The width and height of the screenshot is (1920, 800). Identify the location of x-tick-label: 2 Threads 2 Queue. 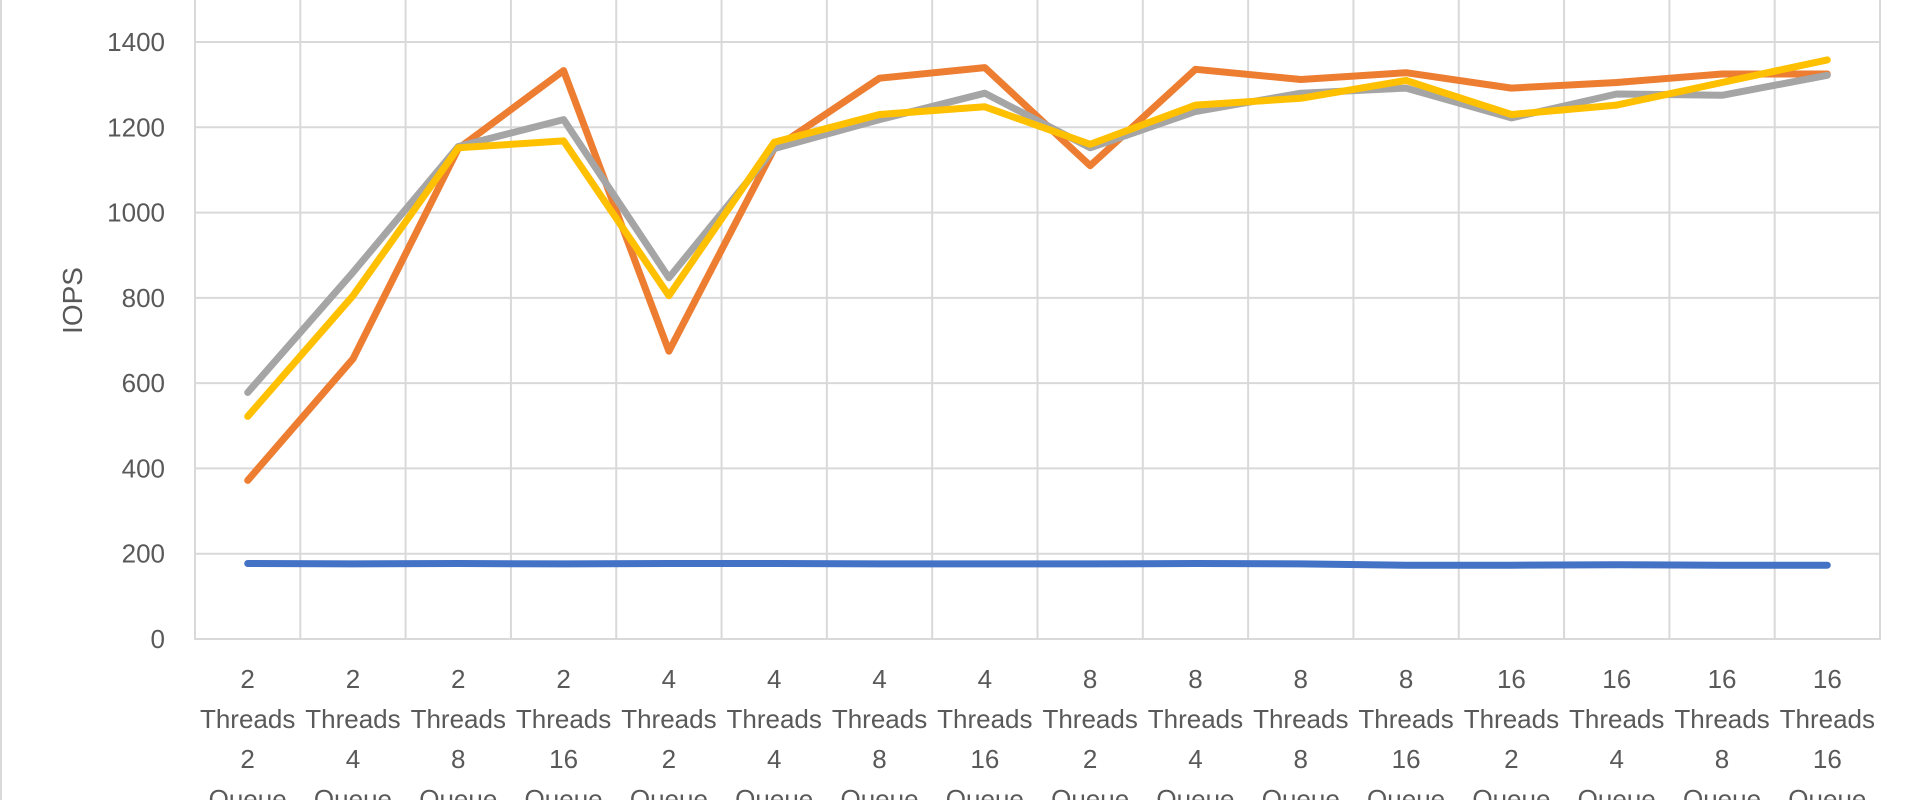
(247, 732).